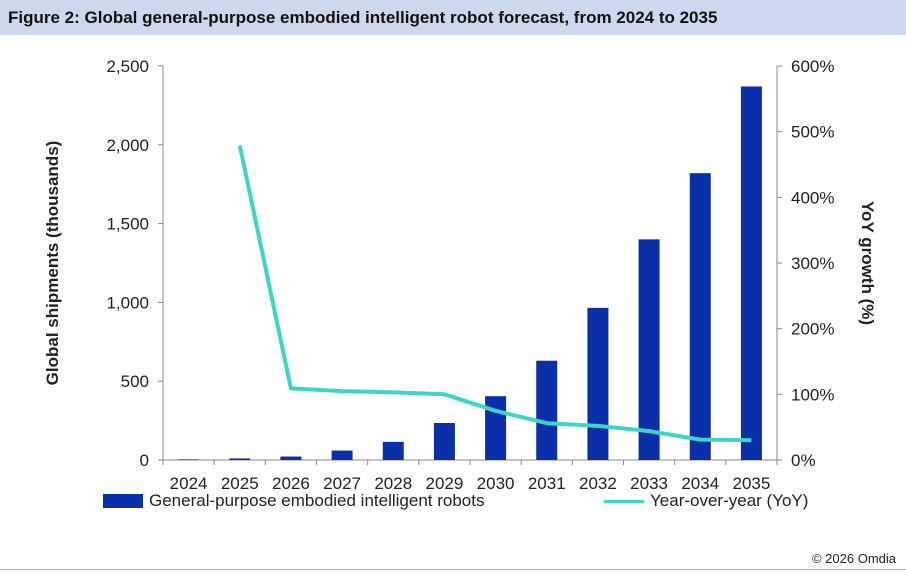 The height and width of the screenshot is (577, 906). Describe the element at coordinates (453, 569) in the screenshot. I see `bottom-divider` at that location.